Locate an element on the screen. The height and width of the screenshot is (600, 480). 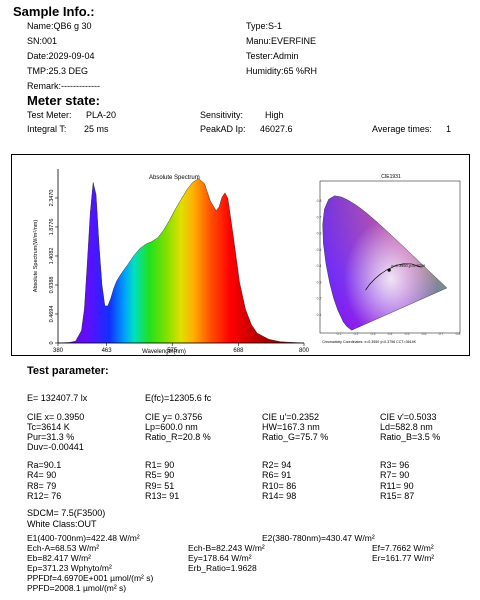
sample-tester: Tester:Admin is located at coordinates (272, 56).